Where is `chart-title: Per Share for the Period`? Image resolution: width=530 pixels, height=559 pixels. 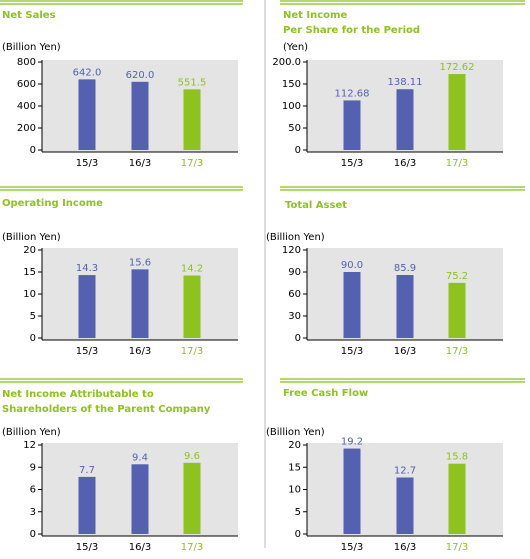
chart-title: Per Share for the Period is located at coordinates (351, 30).